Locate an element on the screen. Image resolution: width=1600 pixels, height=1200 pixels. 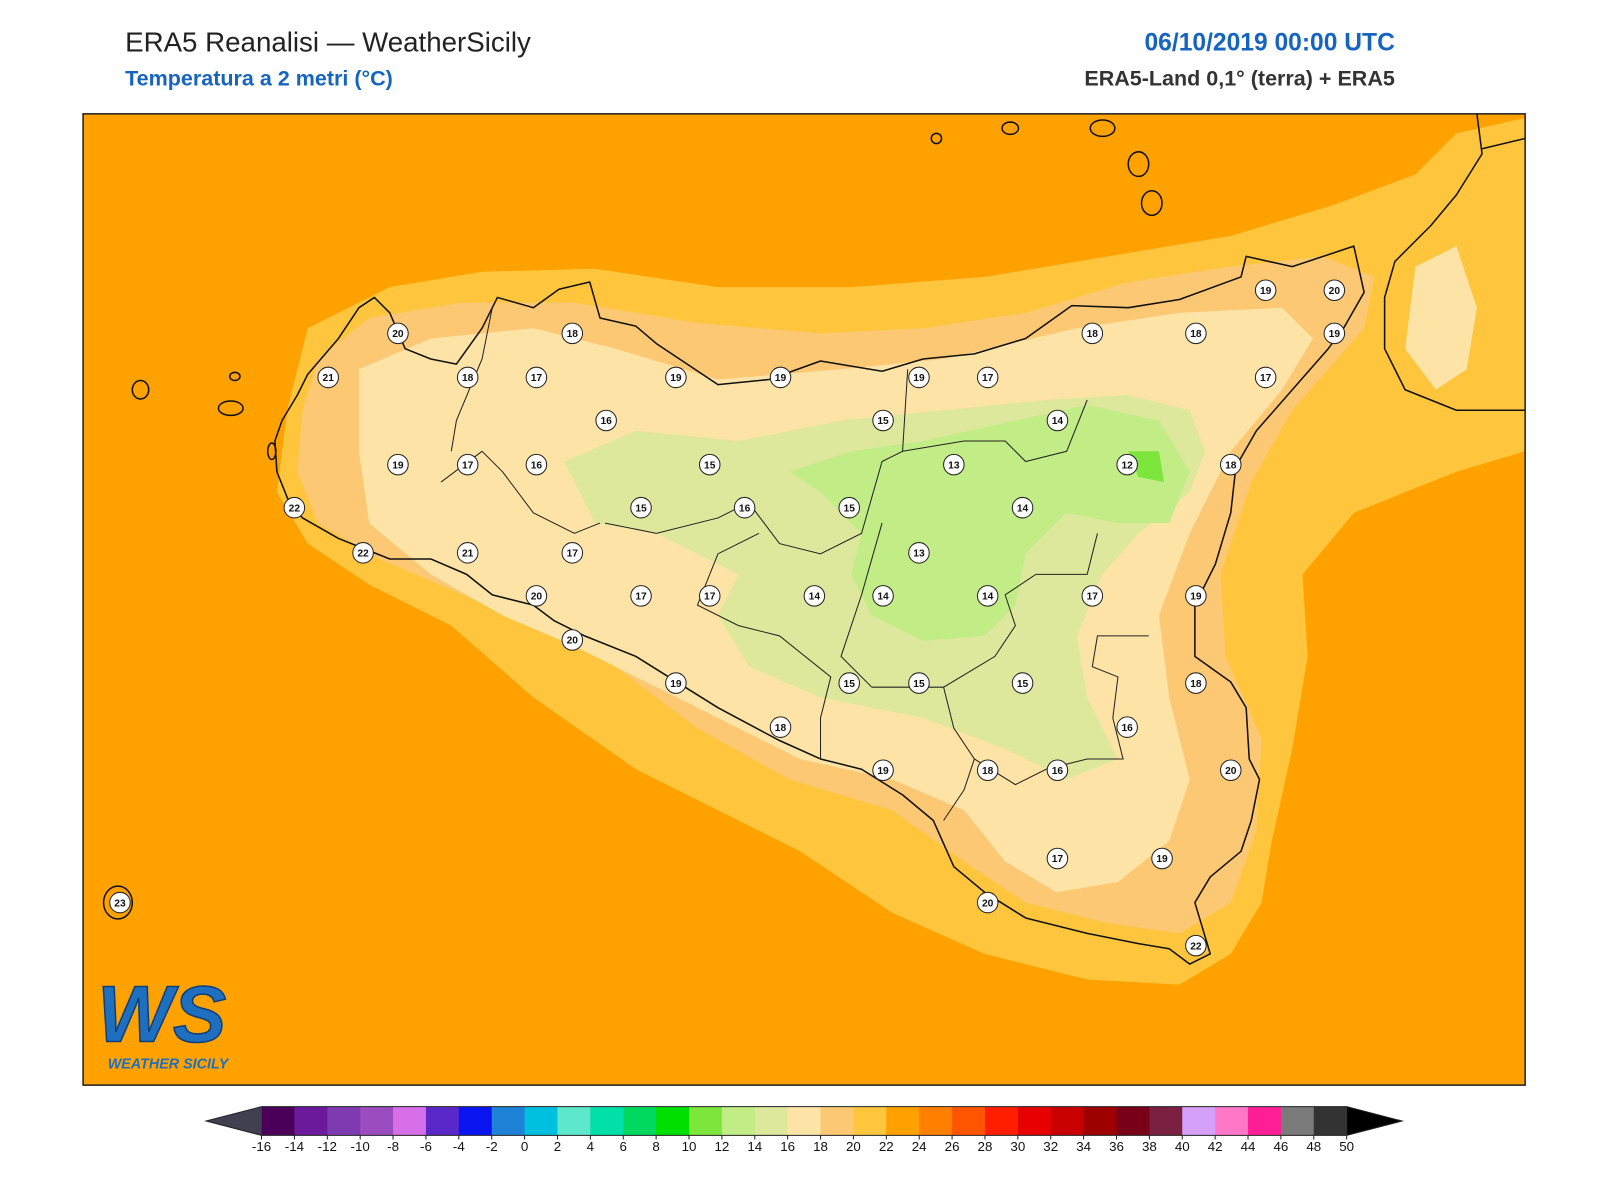
station-value: 12 is located at coordinates (1127, 465).